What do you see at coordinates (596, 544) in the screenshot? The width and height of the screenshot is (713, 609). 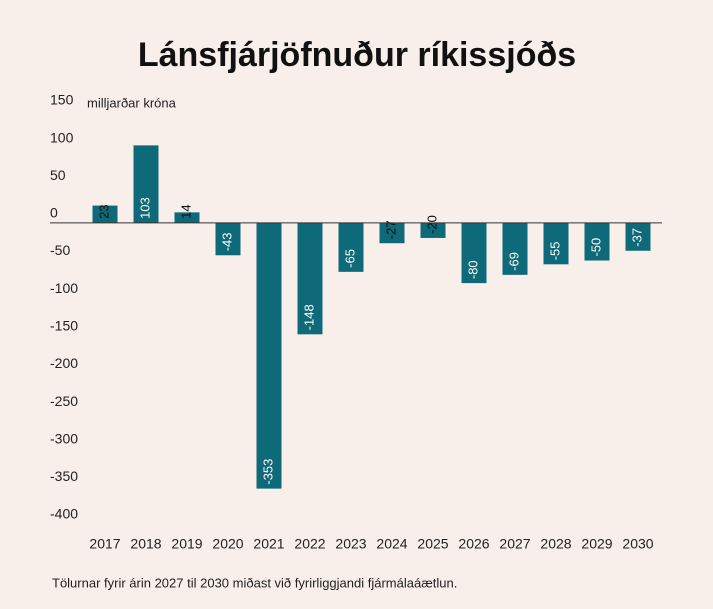 I see `x-tick-label: 2029` at bounding box center [596, 544].